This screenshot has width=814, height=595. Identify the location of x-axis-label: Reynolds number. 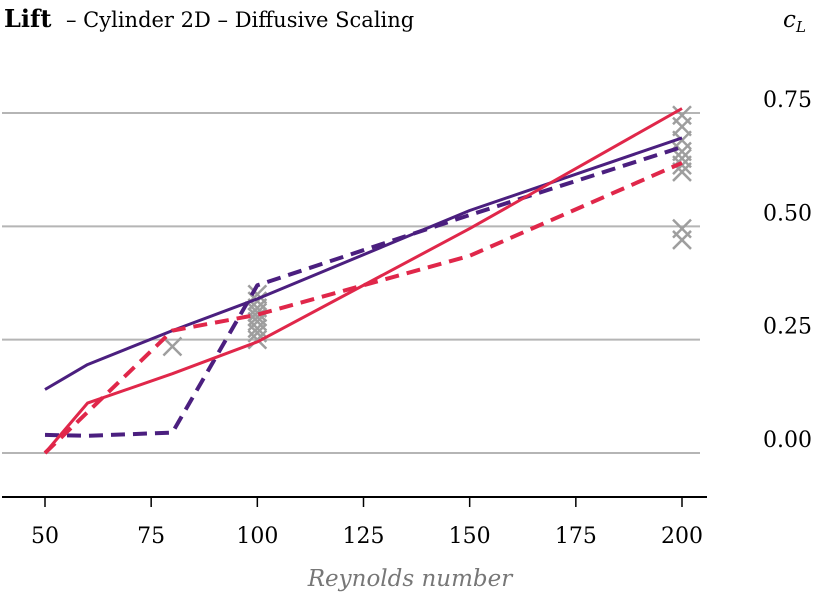
(411, 579).